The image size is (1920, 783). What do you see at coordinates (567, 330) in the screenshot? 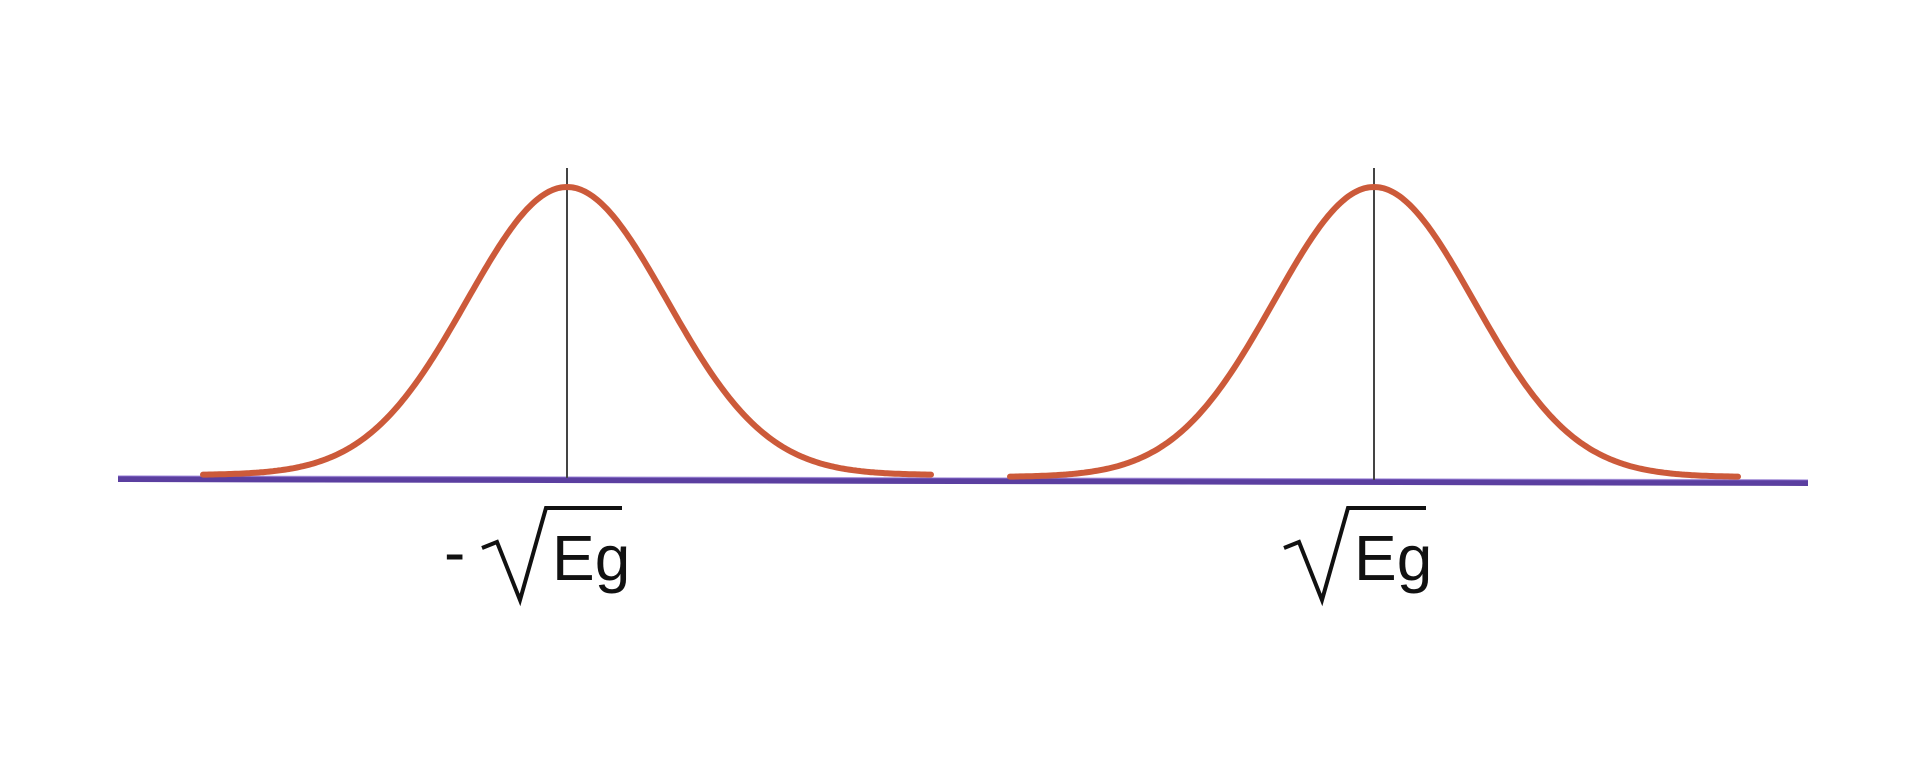
I see `left-gaussian-curve` at bounding box center [567, 330].